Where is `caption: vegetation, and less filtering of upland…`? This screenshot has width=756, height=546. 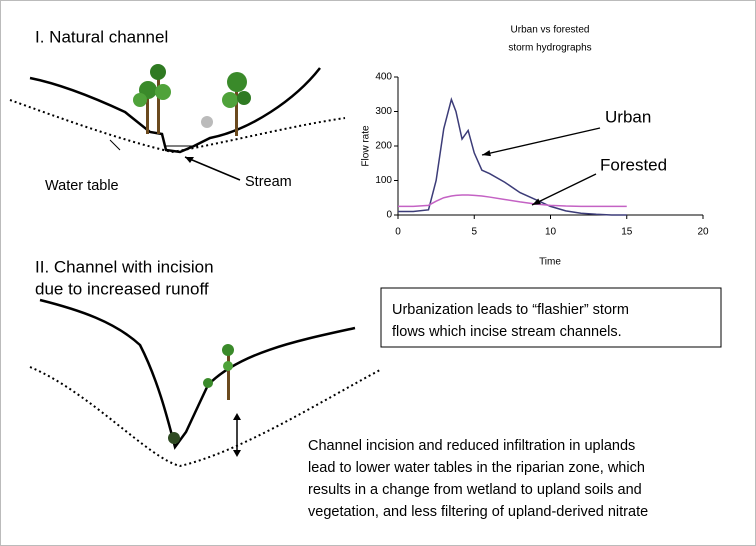 caption: vegetation, and less filtering of upland… is located at coordinates (478, 512).